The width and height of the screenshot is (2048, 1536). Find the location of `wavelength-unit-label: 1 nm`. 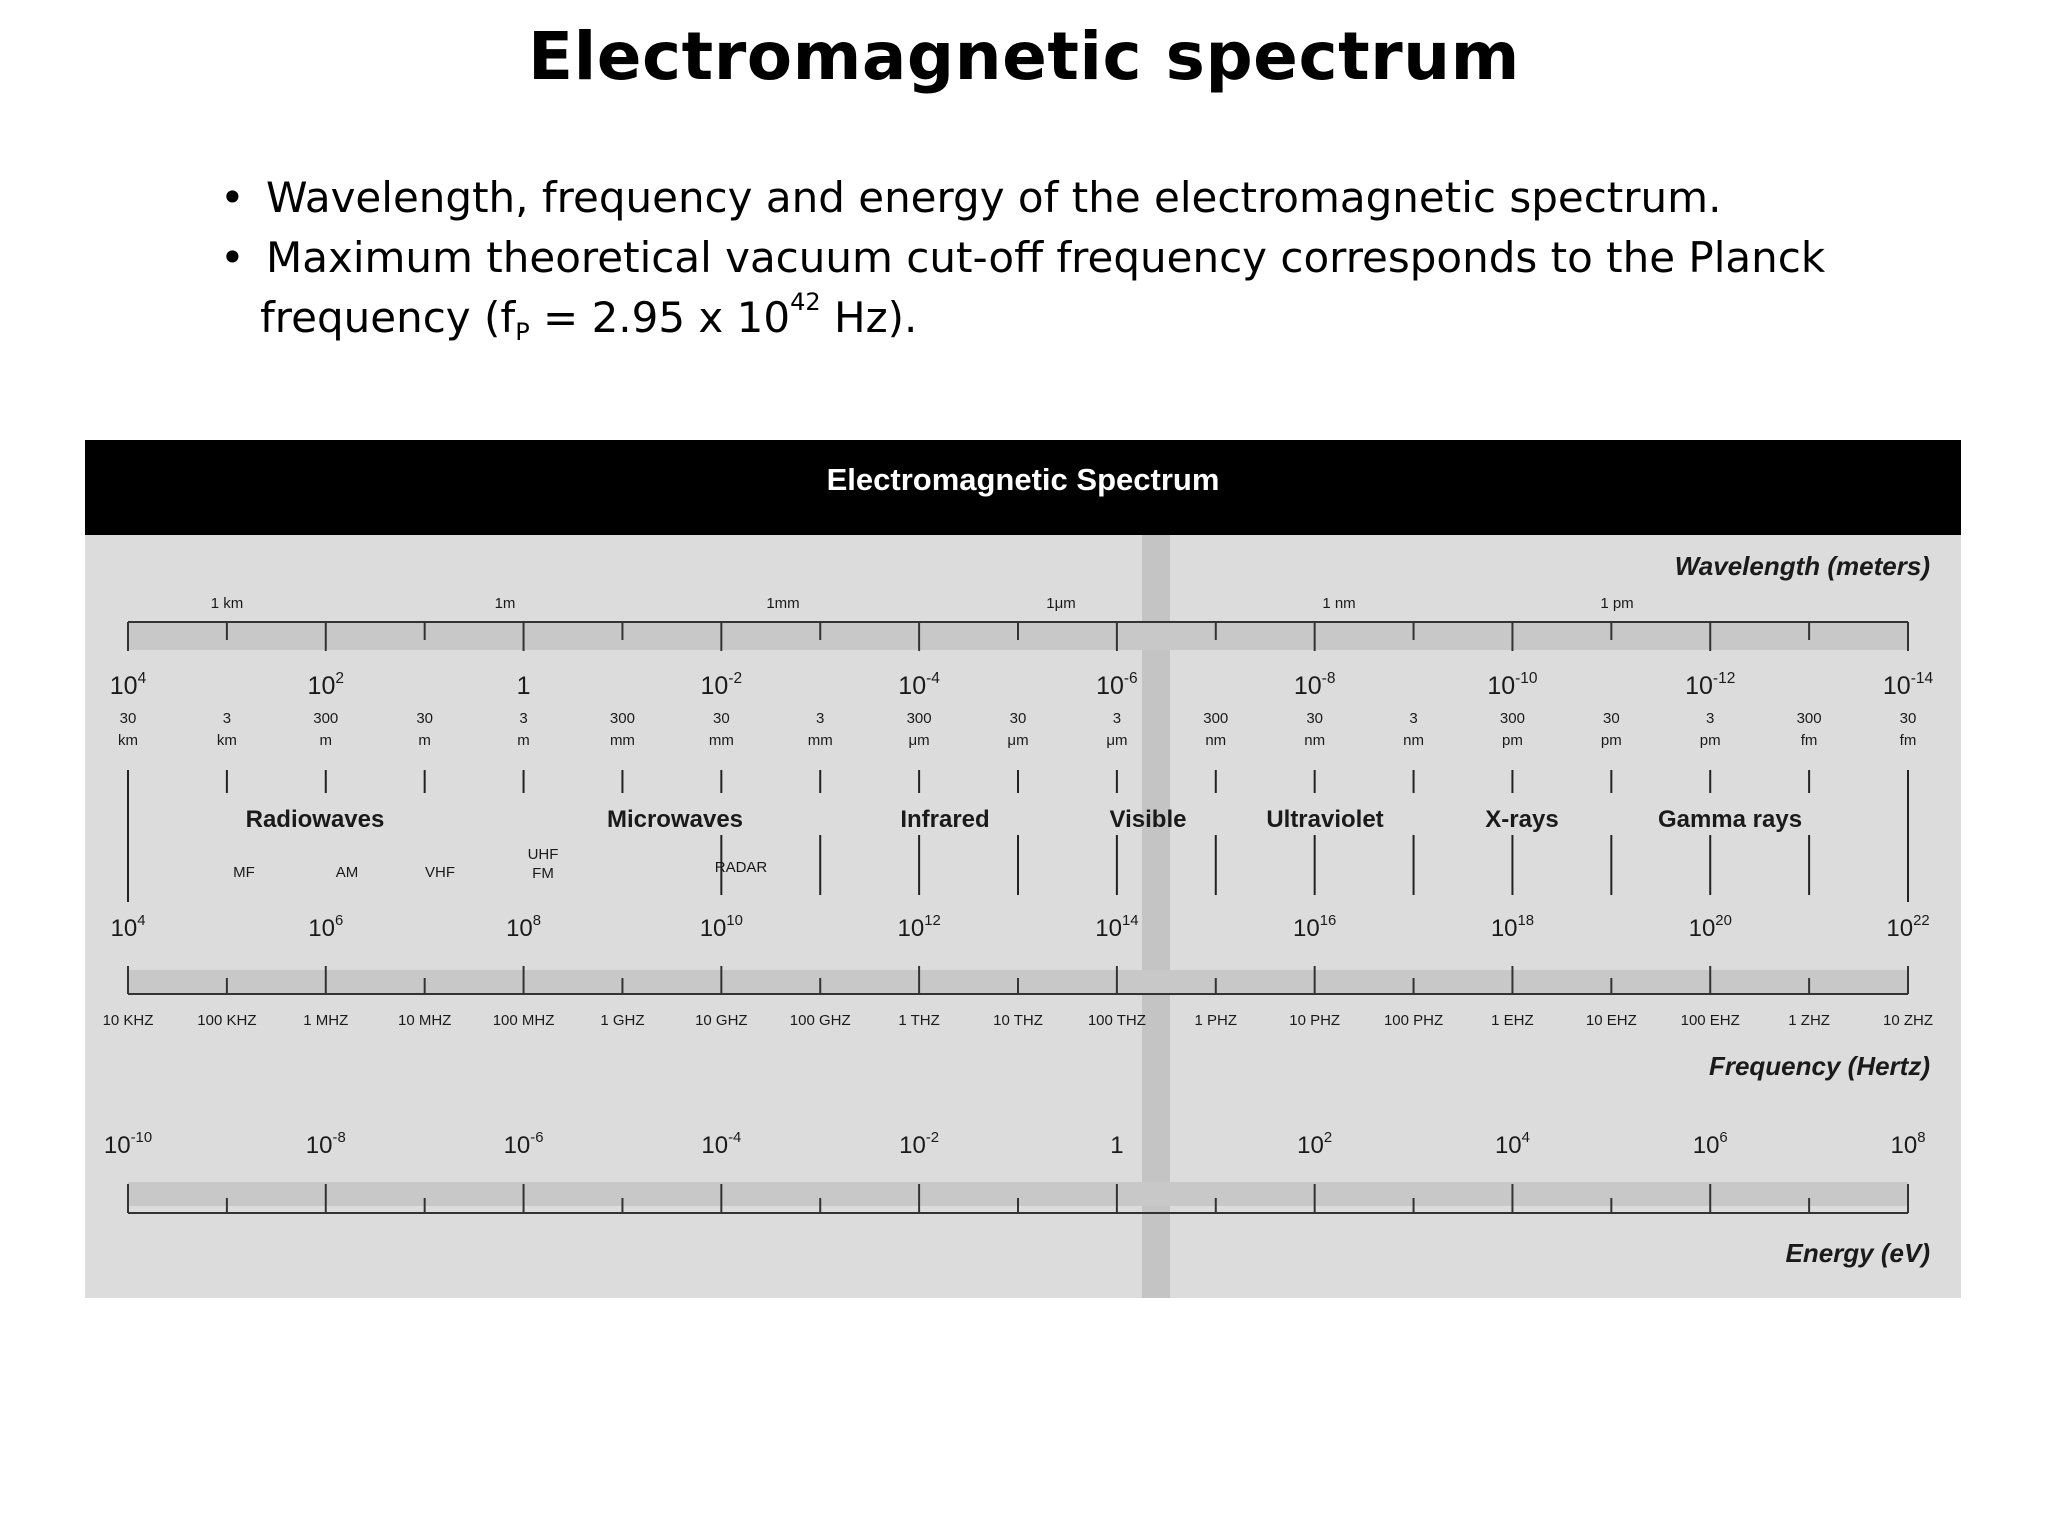

wavelength-unit-label: 1 nm is located at coordinates (1338, 603).